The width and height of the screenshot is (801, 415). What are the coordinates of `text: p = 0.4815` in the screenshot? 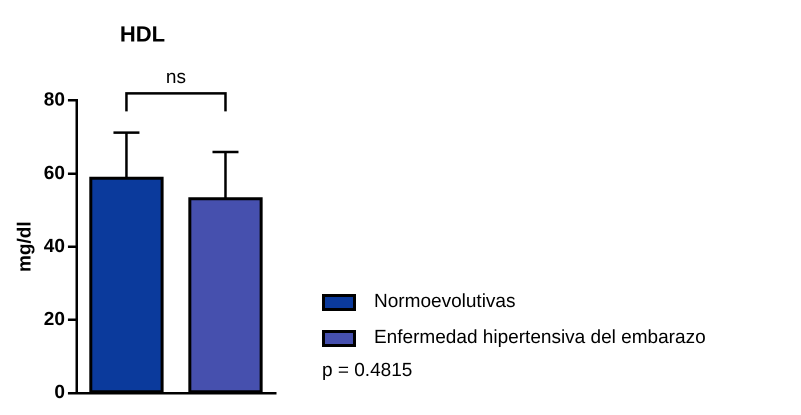 It's located at (368, 371).